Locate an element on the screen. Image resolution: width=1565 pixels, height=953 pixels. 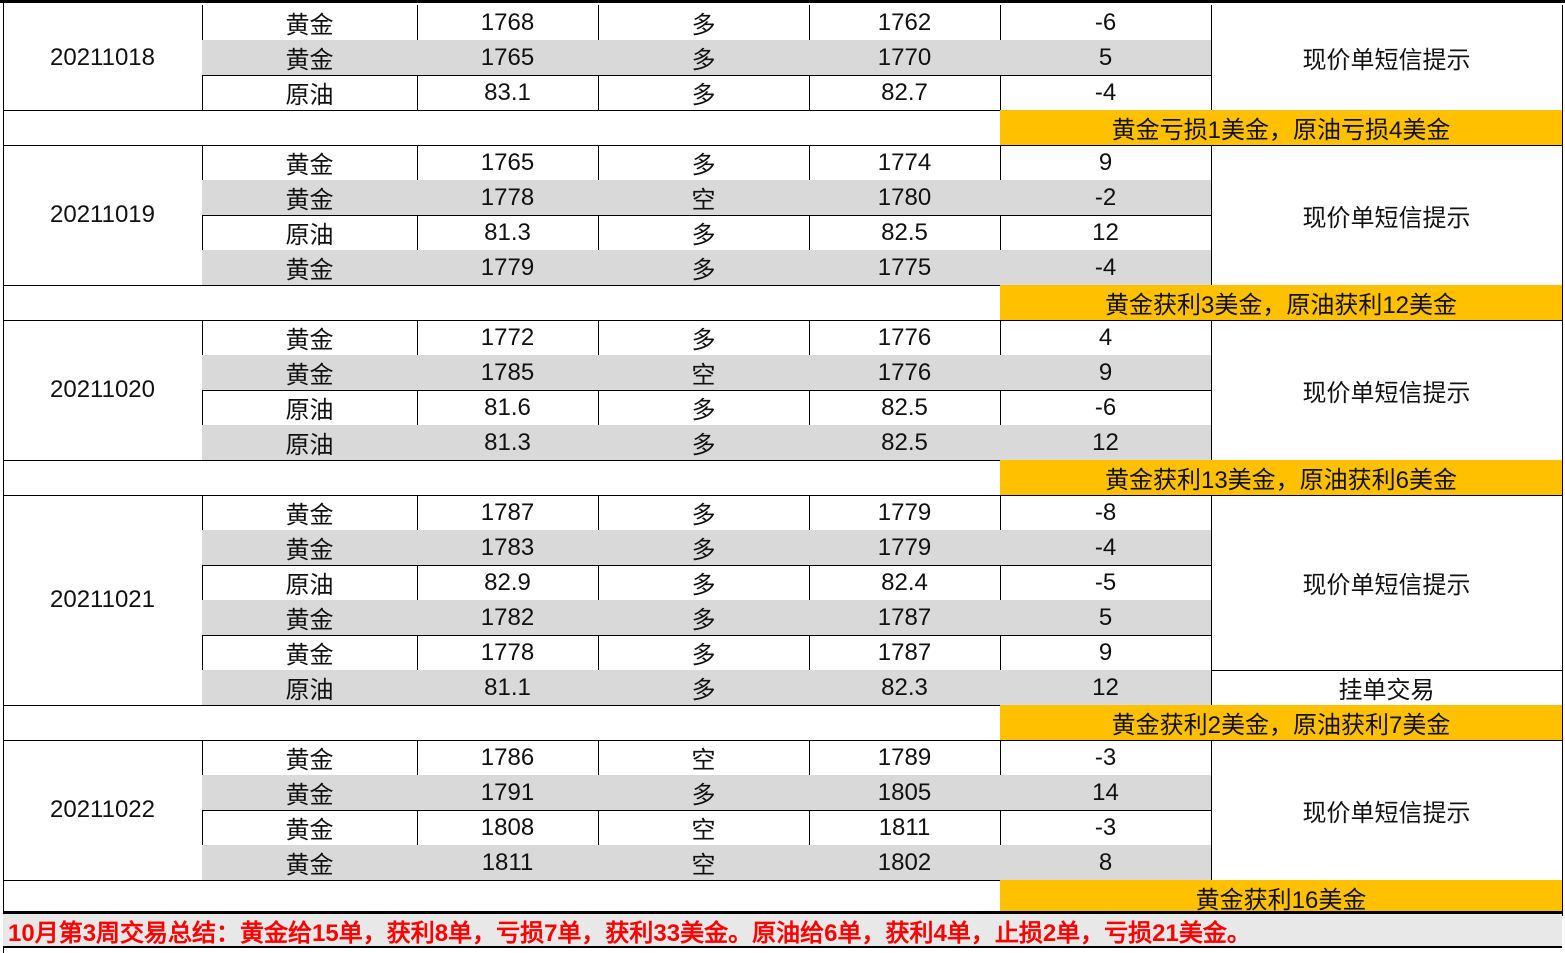
entry-price-cell: 1768 is located at coordinates (508, 23).